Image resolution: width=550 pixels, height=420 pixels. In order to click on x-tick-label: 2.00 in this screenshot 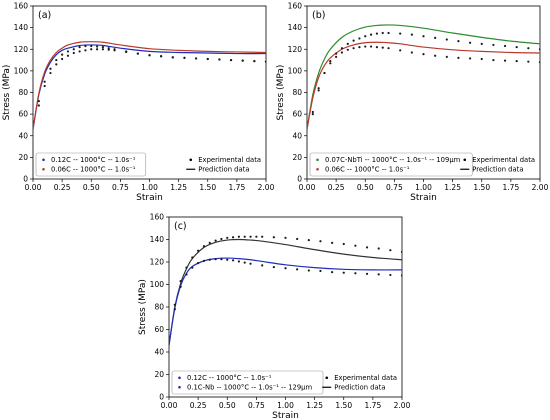, I will do `click(540, 187)`.